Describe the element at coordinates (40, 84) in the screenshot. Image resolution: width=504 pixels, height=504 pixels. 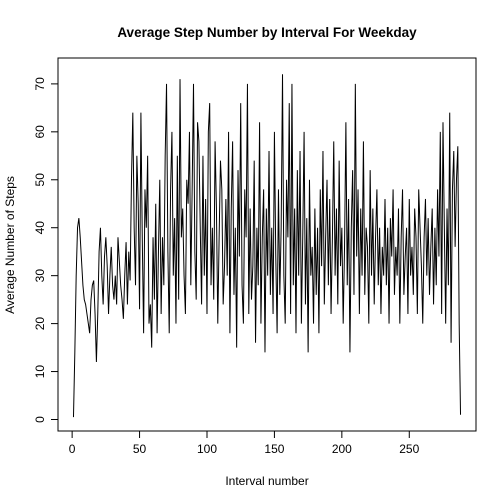
I see `y-tick-label: 70` at that location.